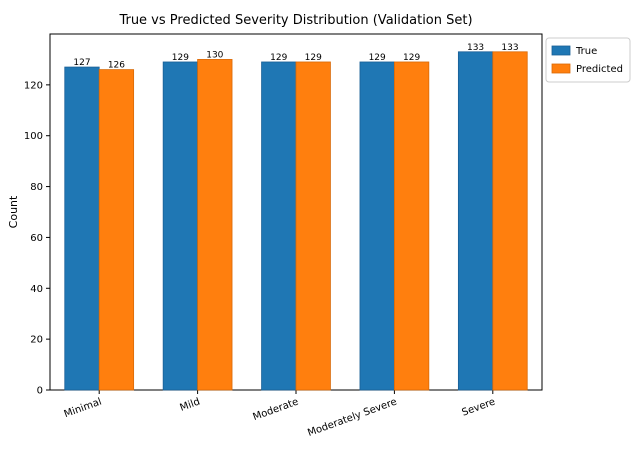 The image size is (638, 455). Describe the element at coordinates (36, 340) in the screenshot. I see `y-tick-label: 20` at that location.